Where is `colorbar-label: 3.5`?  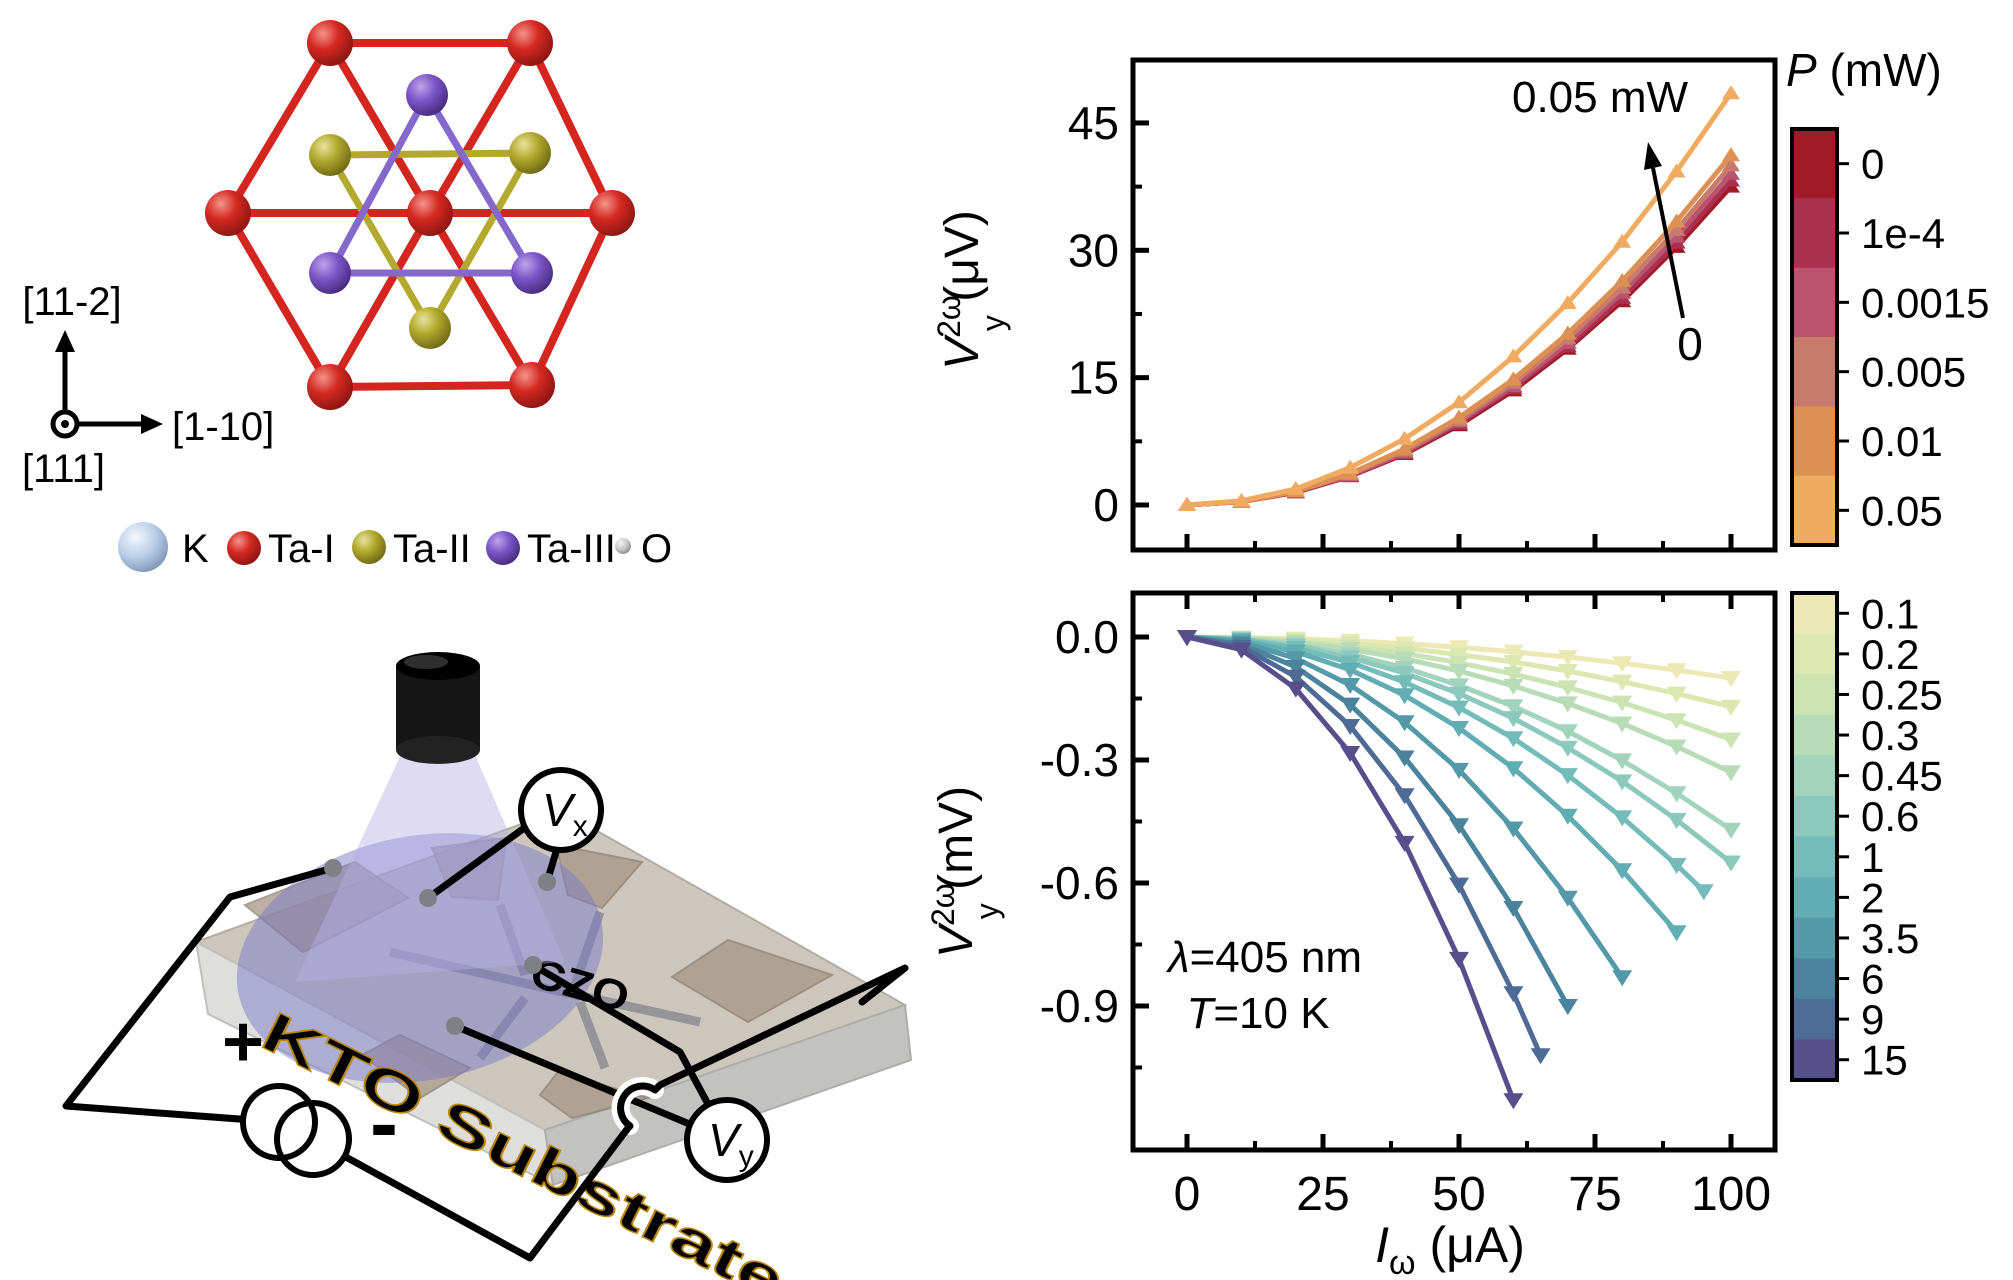 colorbar-label: 3.5 is located at coordinates (1890, 938).